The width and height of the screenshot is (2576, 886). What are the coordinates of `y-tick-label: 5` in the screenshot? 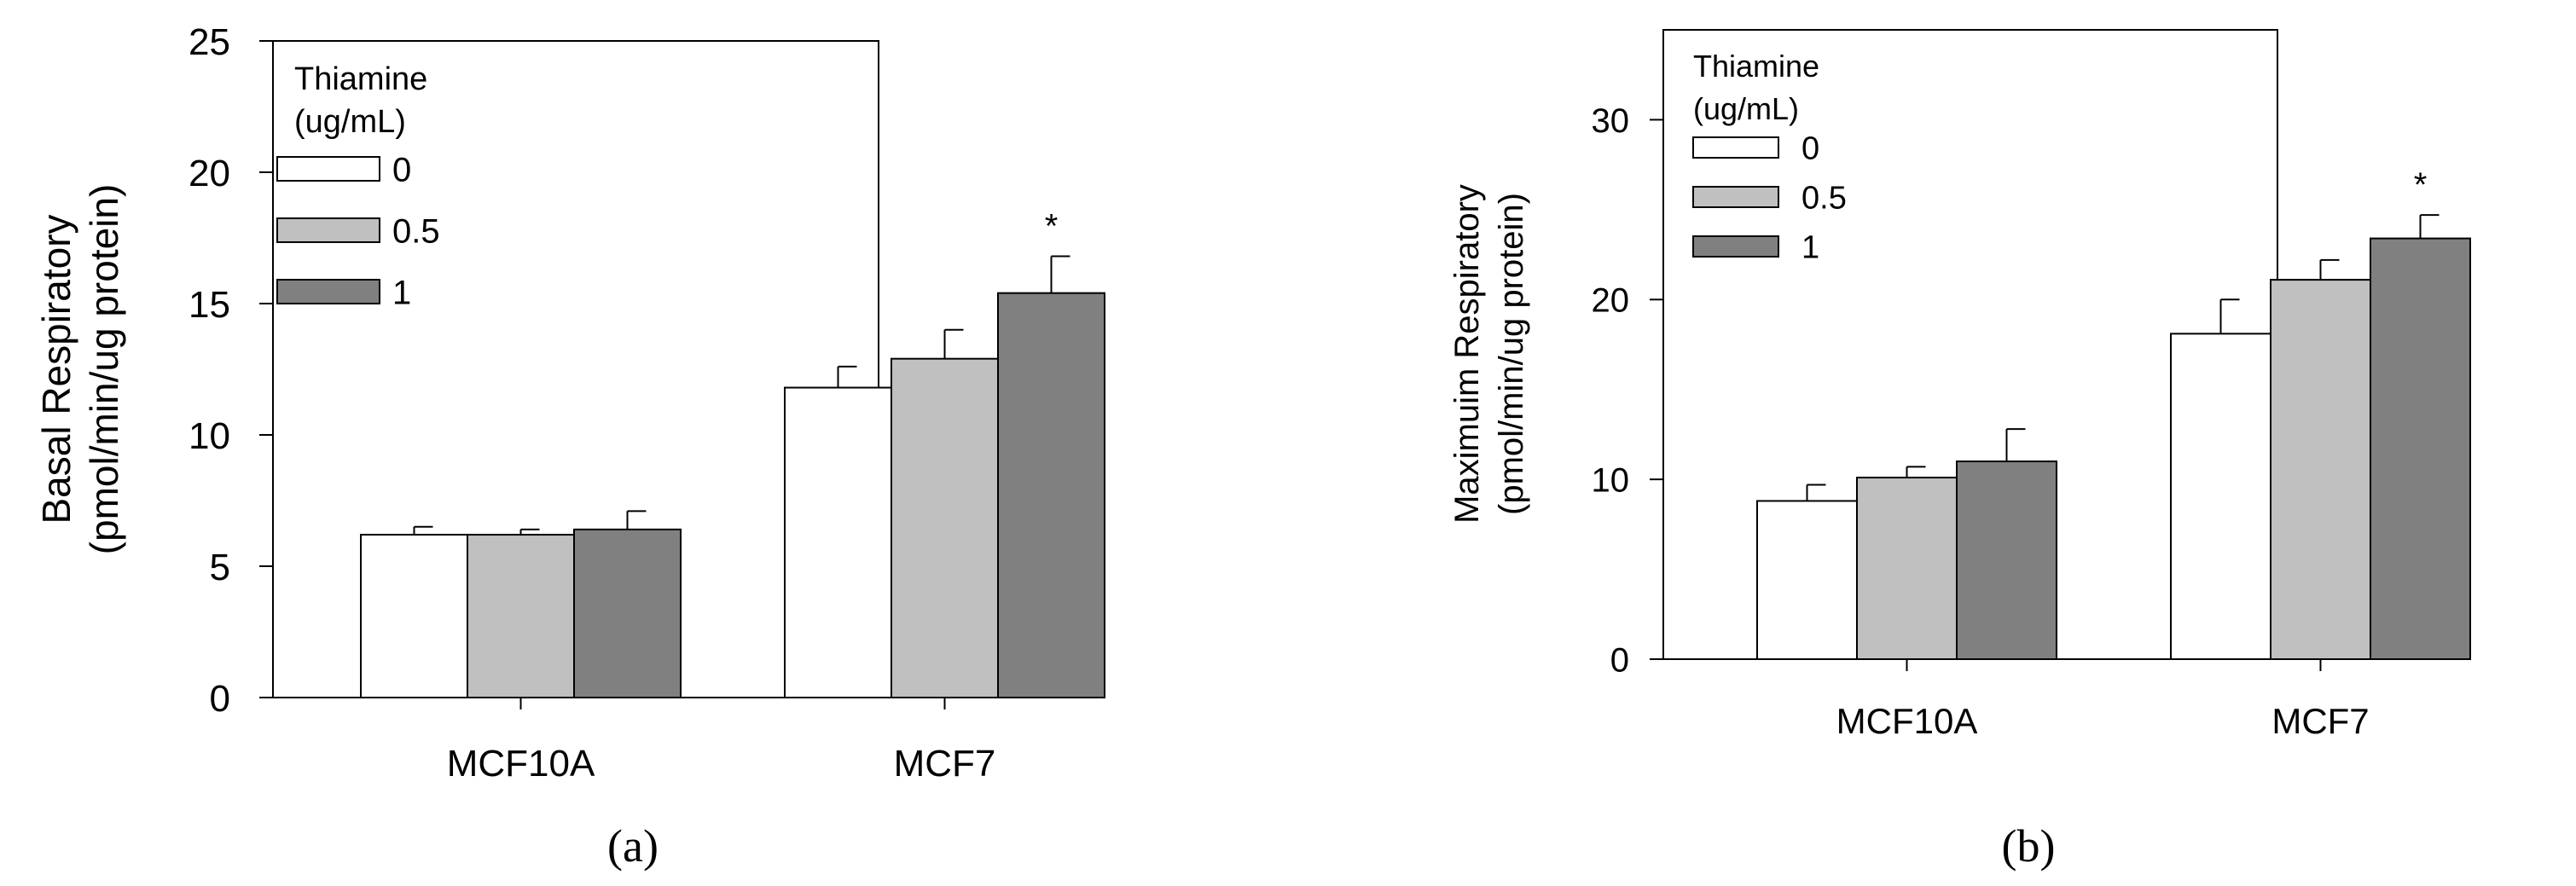 It's located at (220, 567).